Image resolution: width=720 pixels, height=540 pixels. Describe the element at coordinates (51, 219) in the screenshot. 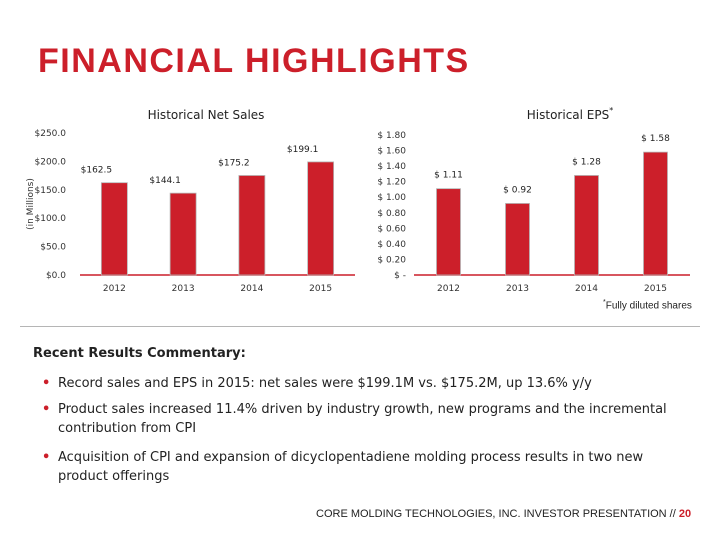

I see `y-tick-label: $100.0` at that location.